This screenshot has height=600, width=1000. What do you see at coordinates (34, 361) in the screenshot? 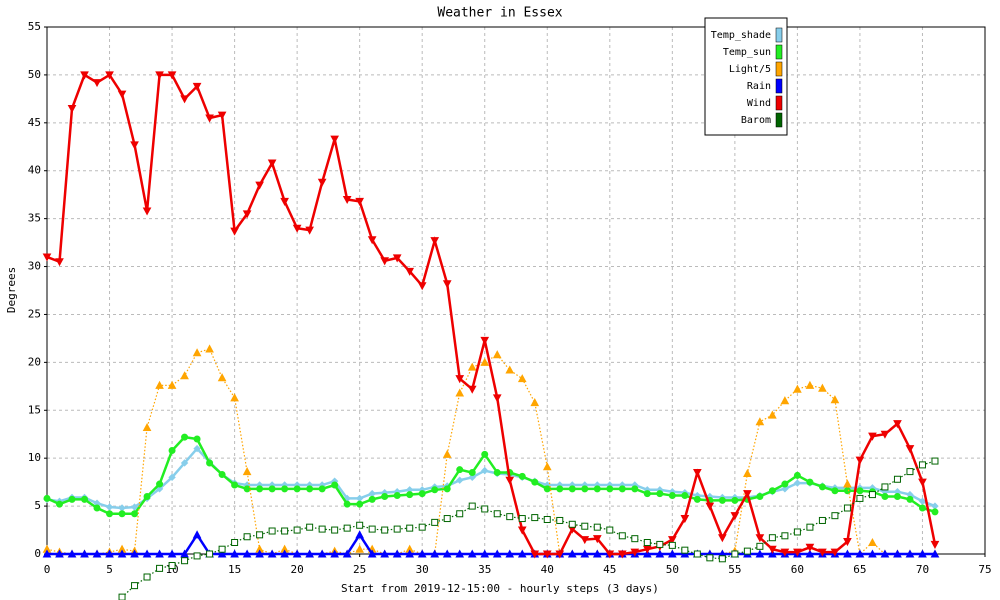
I see `y-tick-label: 20` at bounding box center [34, 361].